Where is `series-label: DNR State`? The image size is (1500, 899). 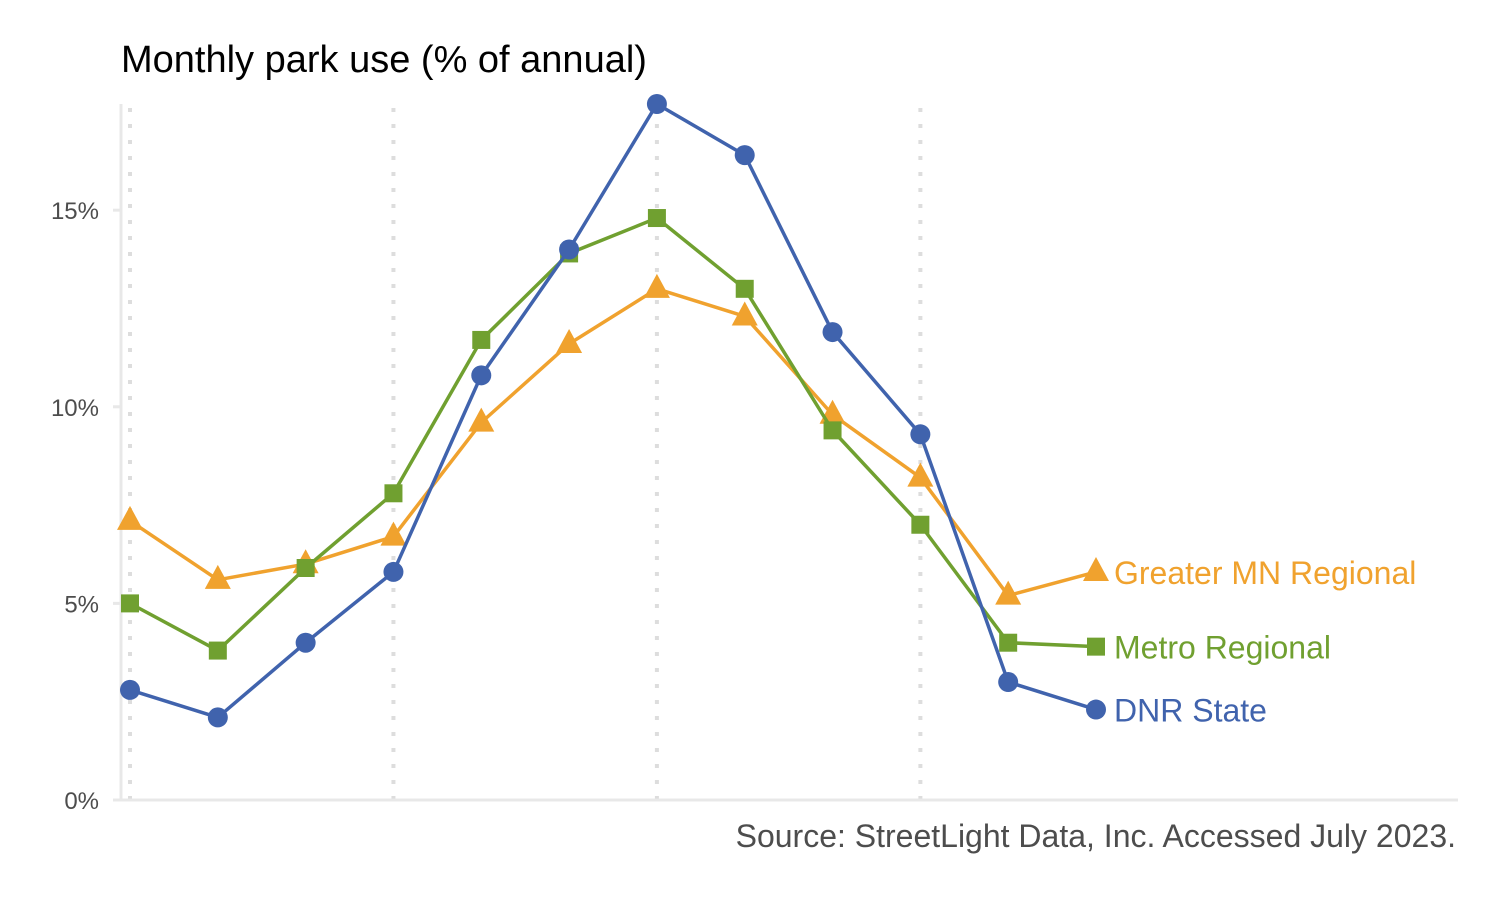
series-label: DNR State is located at coordinates (1190, 711).